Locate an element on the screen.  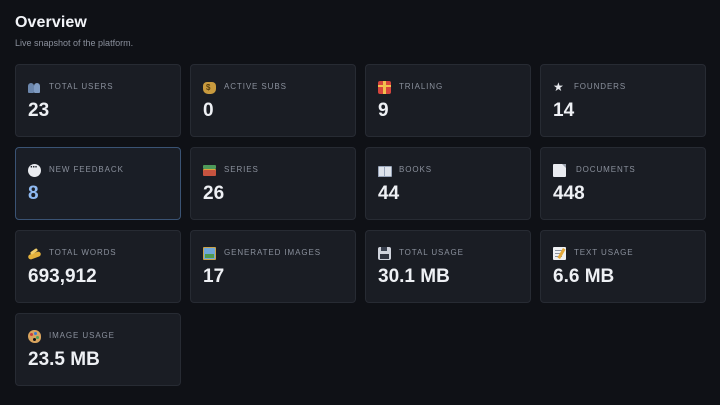
stat-label: Active Subs is located at coordinates (255, 86).